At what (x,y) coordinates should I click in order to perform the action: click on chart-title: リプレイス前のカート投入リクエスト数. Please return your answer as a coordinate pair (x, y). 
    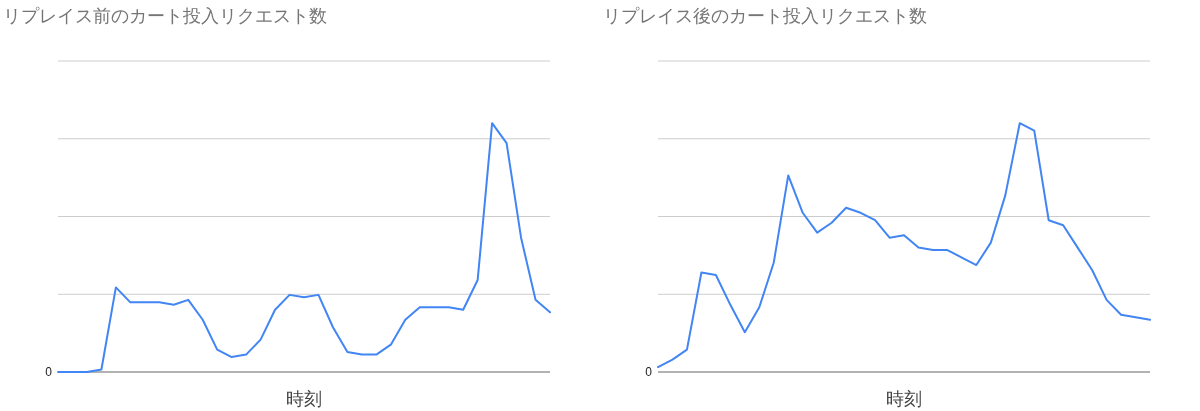
    Looking at the image, I should click on (165, 16).